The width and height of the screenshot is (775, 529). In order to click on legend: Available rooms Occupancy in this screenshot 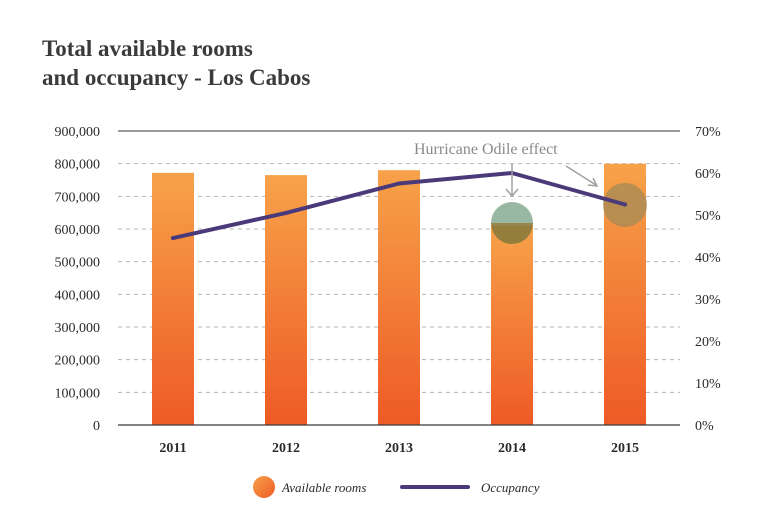, I will do `click(396, 487)`.